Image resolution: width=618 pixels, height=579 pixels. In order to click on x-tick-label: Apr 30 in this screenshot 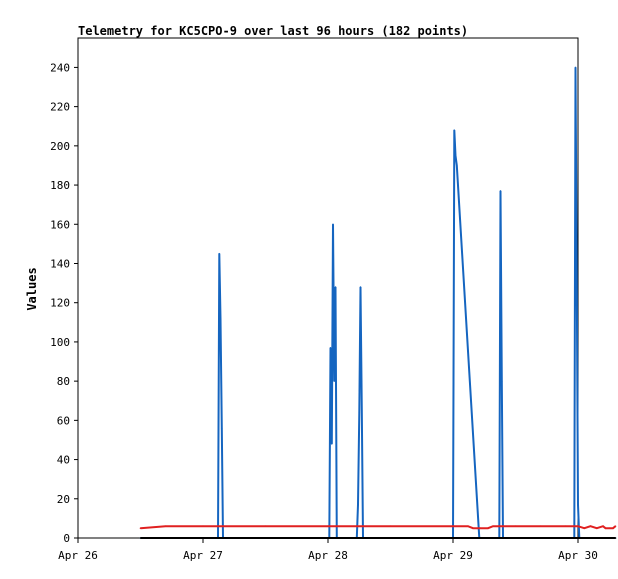, I will do `click(578, 555)`.